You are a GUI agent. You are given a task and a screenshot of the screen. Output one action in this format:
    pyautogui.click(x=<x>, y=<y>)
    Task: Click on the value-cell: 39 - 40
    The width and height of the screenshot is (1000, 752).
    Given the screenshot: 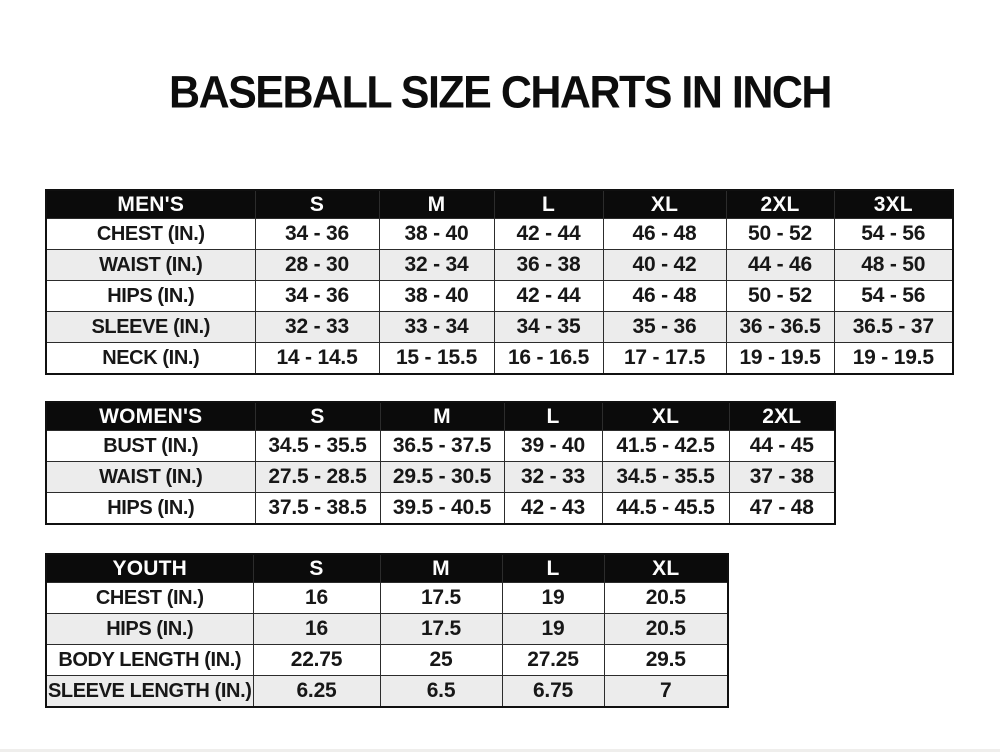 What is the action you would take?
    pyautogui.click(x=553, y=446)
    